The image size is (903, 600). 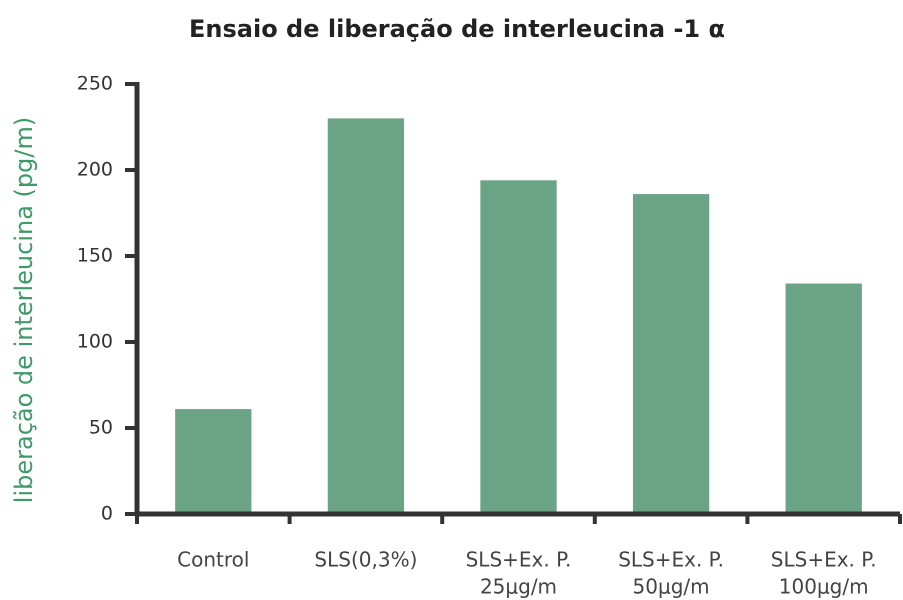 I want to click on x-tick-label: SLS(0,3%), so click(x=365, y=560).